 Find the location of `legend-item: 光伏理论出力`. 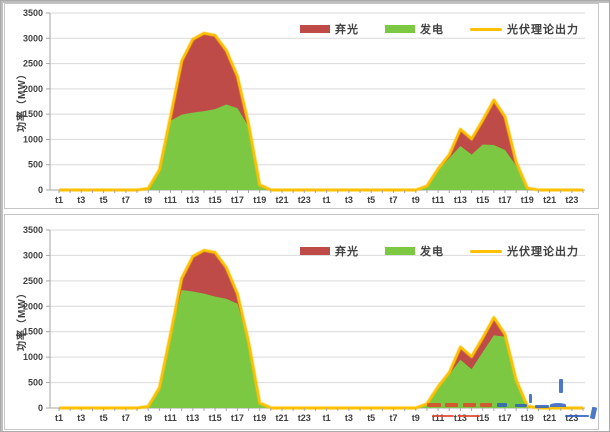

legend-item: 光伏理论出力 is located at coordinates (524, 251).